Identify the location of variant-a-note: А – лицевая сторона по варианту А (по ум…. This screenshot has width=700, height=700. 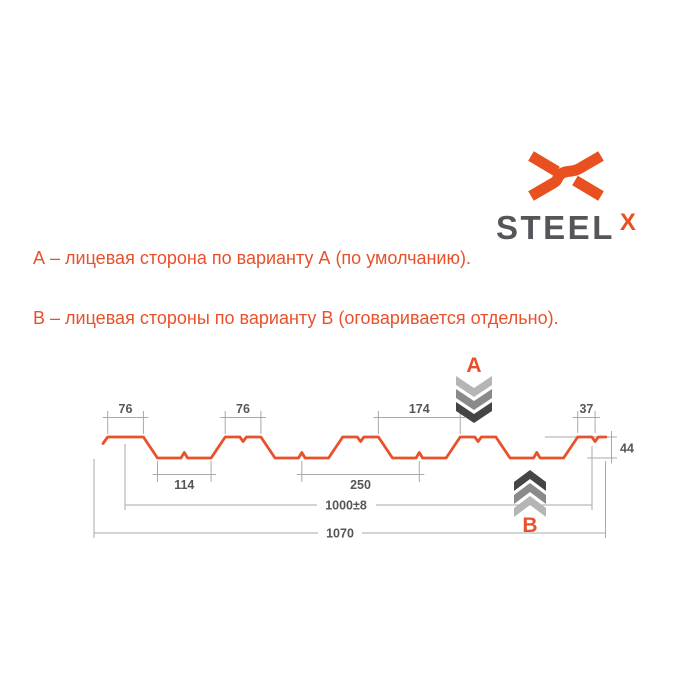
(252, 258).